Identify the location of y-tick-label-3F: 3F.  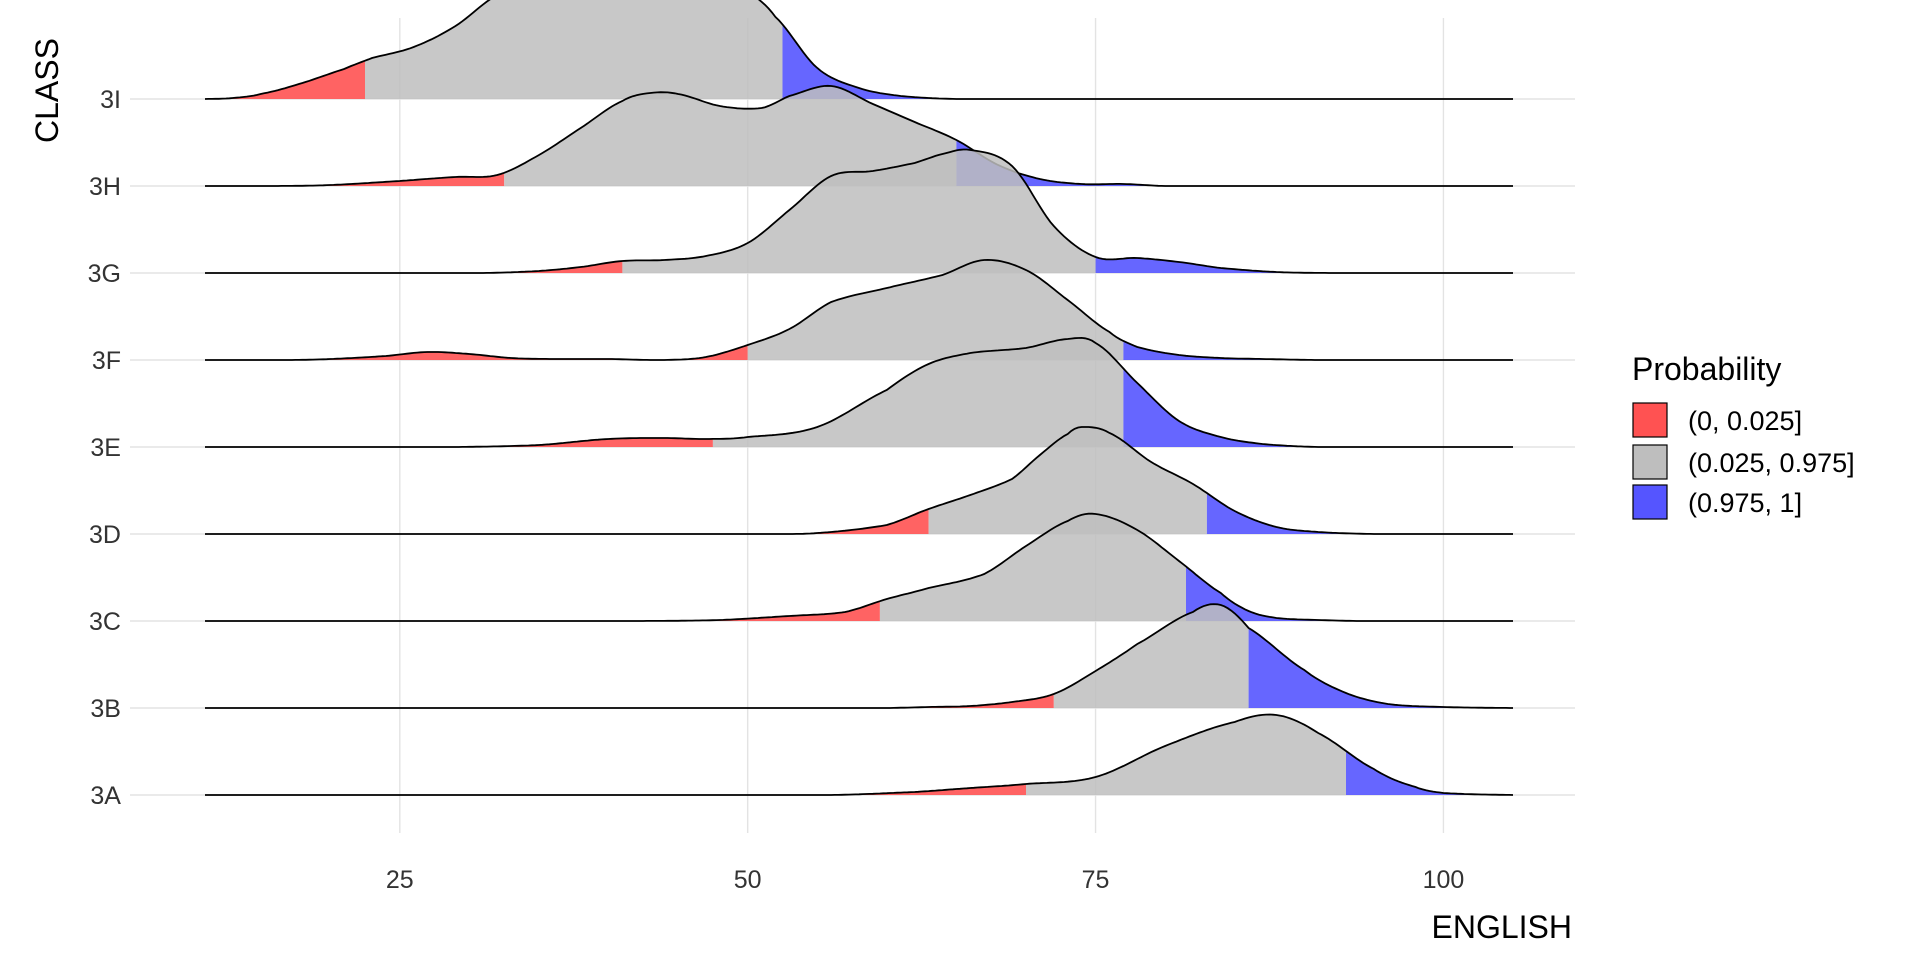
(106, 361).